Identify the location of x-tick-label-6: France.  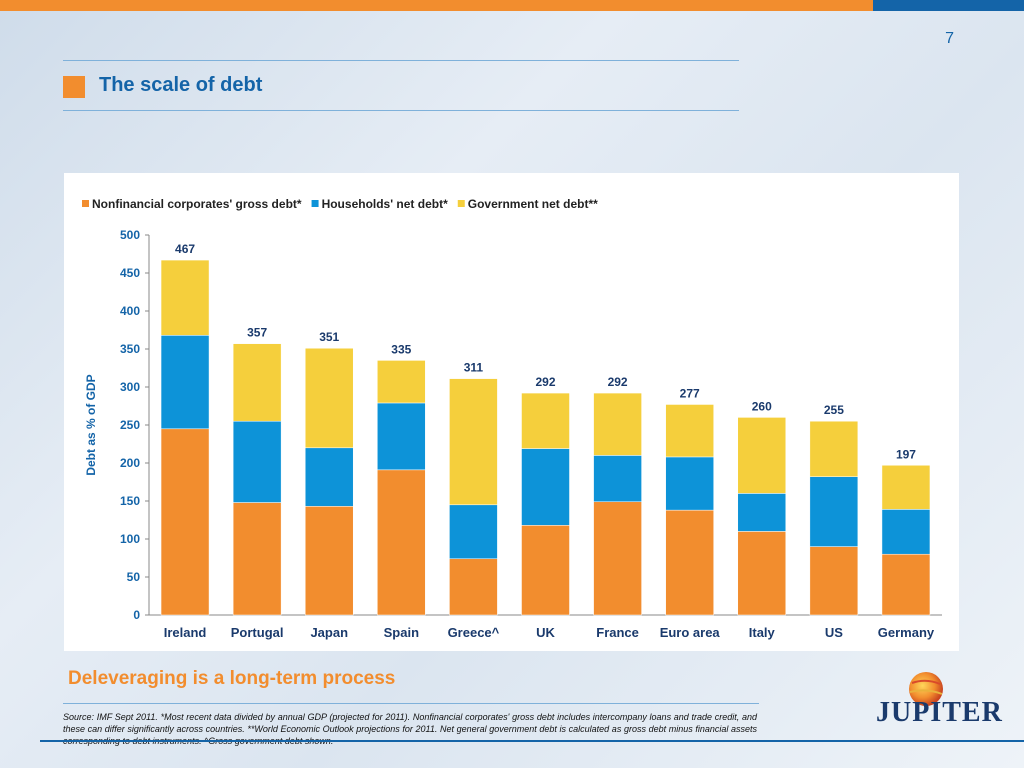
(617, 632).